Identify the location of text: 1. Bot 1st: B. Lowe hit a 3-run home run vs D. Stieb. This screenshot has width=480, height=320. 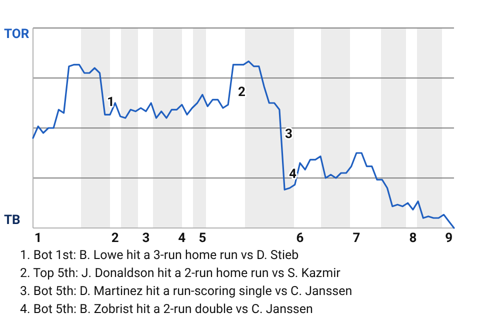
(159, 255).